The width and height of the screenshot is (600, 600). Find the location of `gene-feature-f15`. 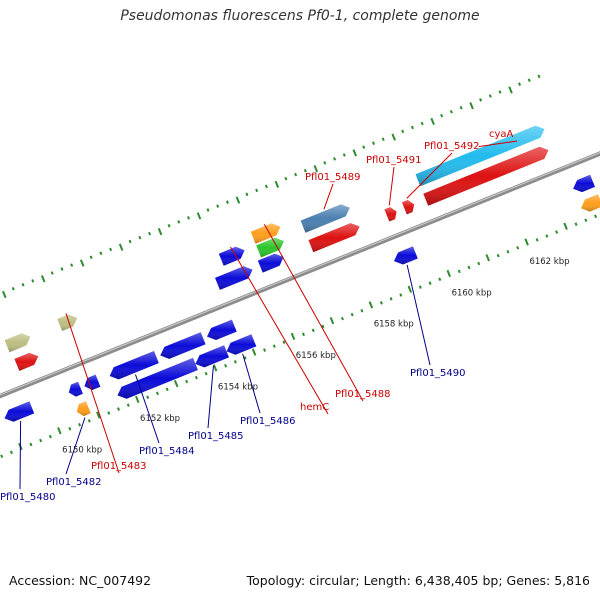

gene-feature-f15 is located at coordinates (231, 256).